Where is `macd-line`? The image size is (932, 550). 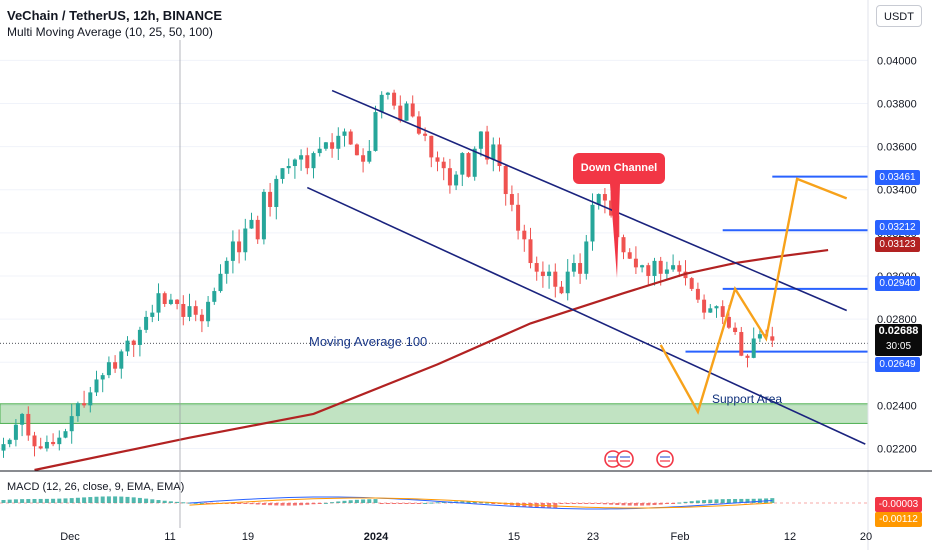 macd-line is located at coordinates (481, 503).